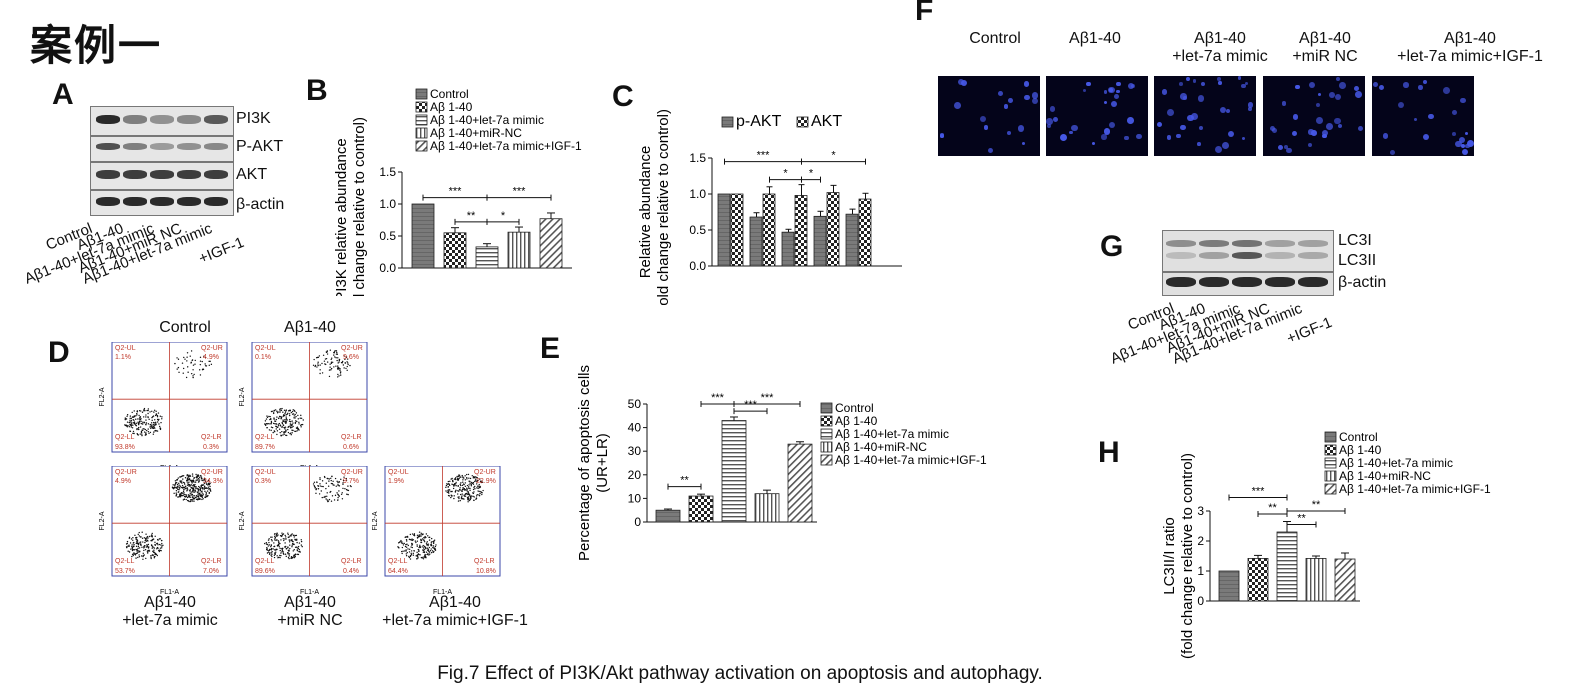 The height and width of the screenshot is (694, 1570). What do you see at coordinates (924, 13) in the screenshot?
I see `panel-f-label: F` at bounding box center [924, 13].